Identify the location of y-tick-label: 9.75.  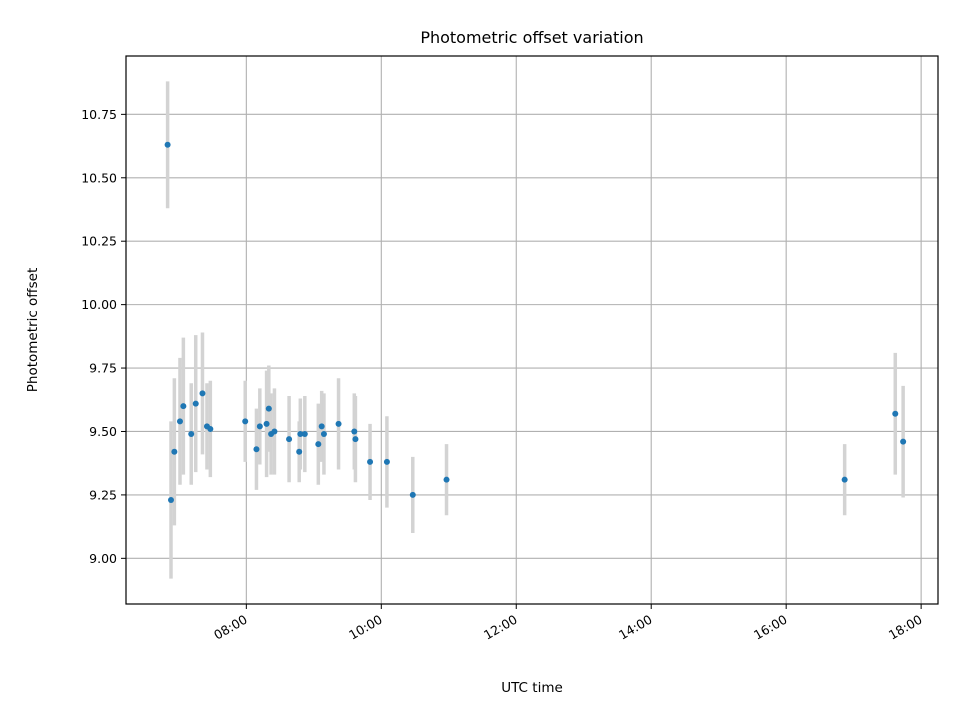
(103, 368).